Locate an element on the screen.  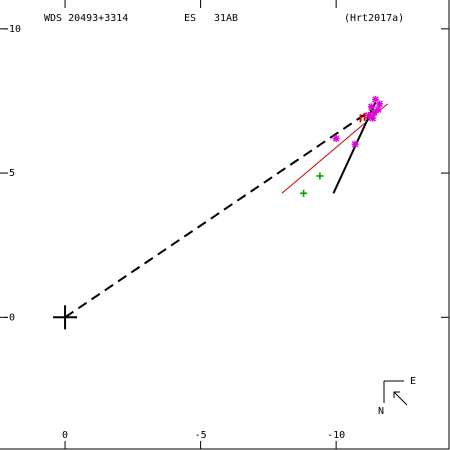
compass: E N is located at coordinates (397, 396).